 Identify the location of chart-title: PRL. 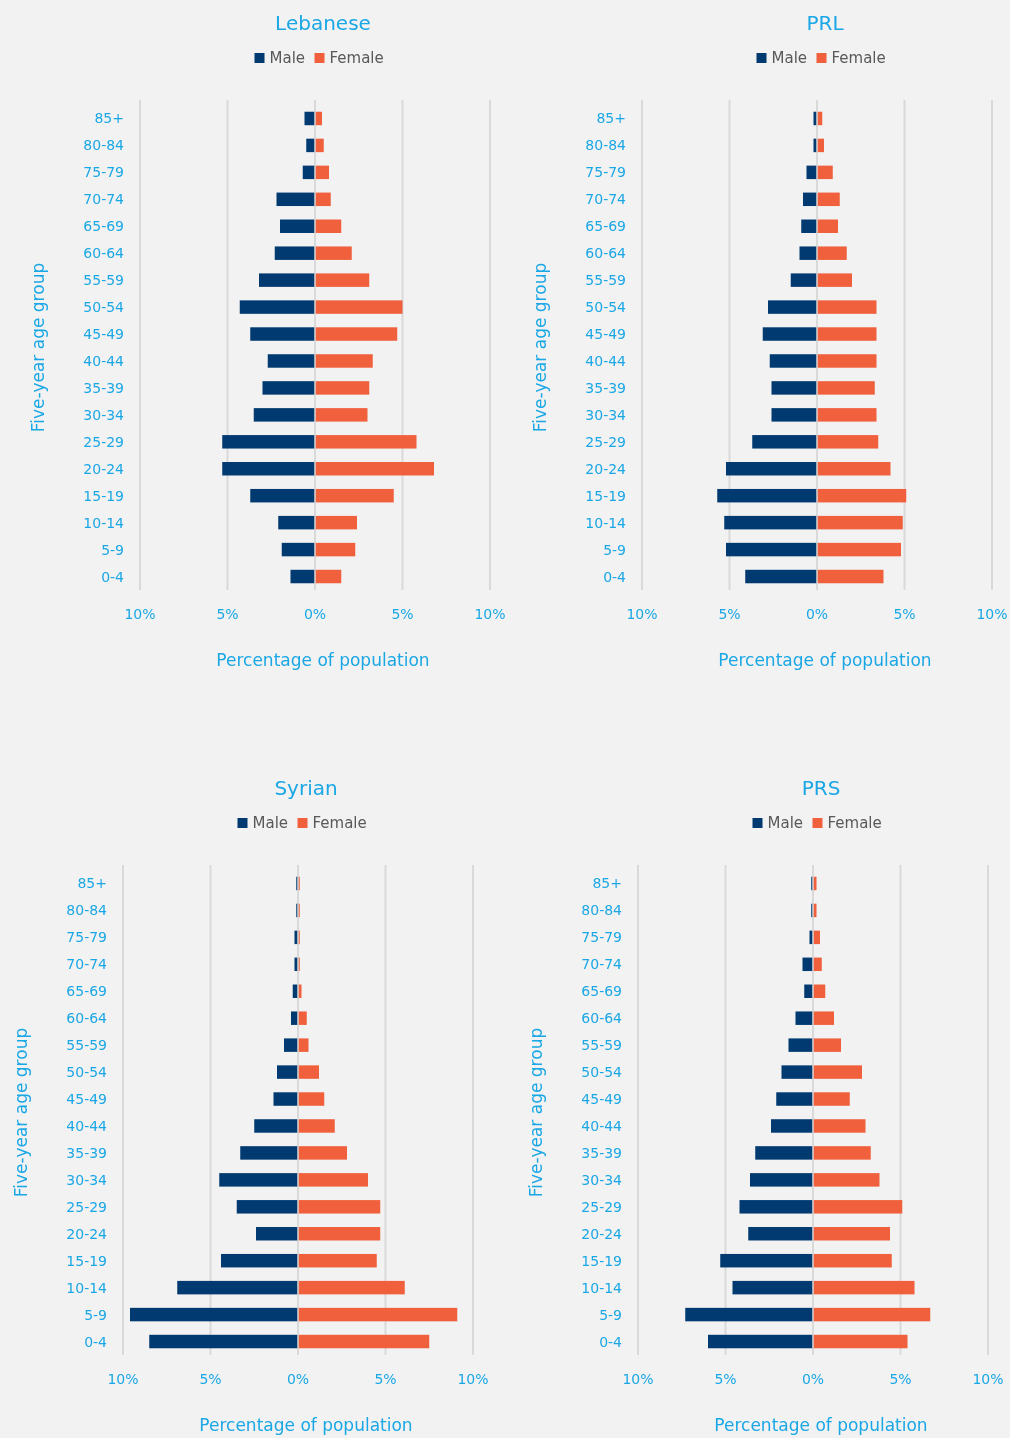
(825, 23).